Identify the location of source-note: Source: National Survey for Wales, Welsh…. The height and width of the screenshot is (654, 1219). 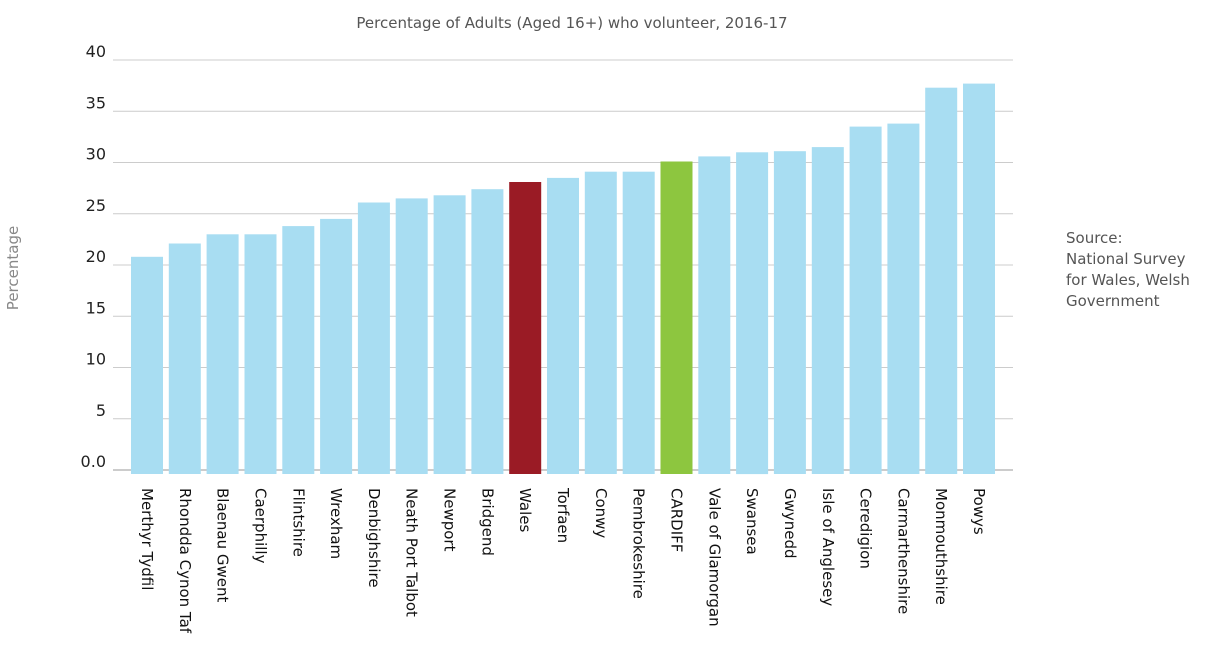
(1128, 269).